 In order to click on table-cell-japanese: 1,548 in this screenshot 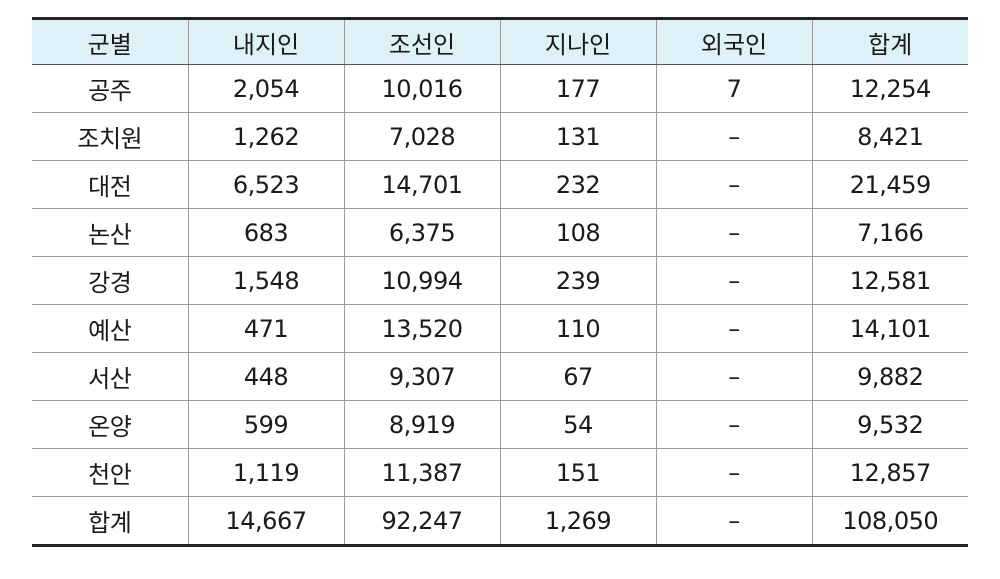, I will do `click(265, 280)`.